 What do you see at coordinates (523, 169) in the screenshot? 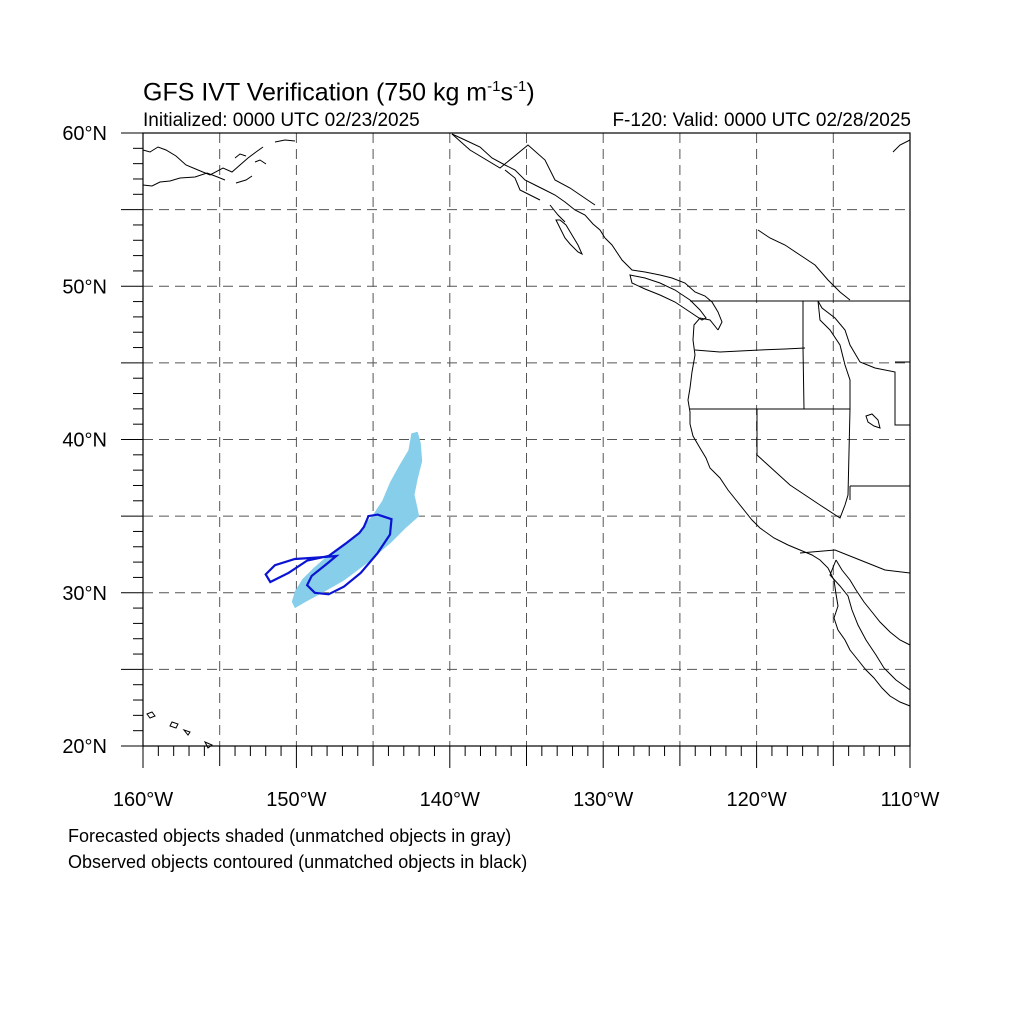
I see `bc-alaska-border` at bounding box center [523, 169].